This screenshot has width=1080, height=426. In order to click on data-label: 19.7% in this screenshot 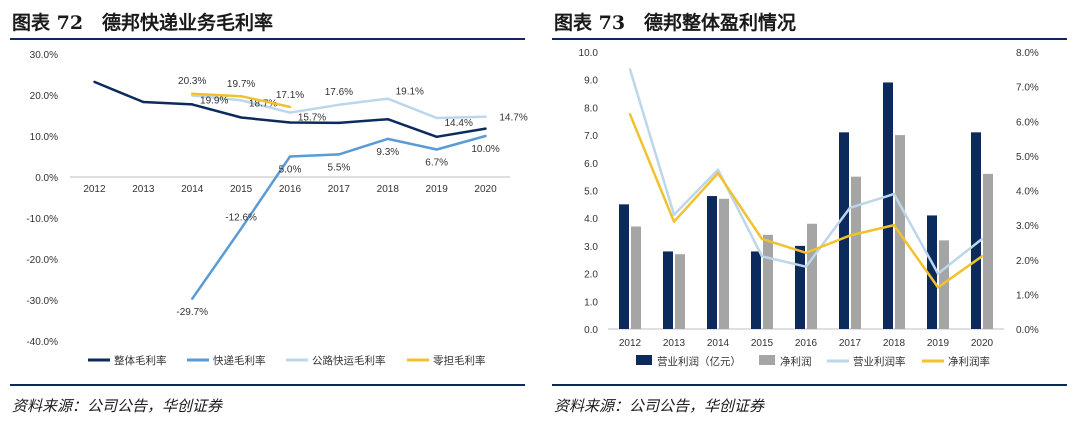, I will do `click(241, 84)`.